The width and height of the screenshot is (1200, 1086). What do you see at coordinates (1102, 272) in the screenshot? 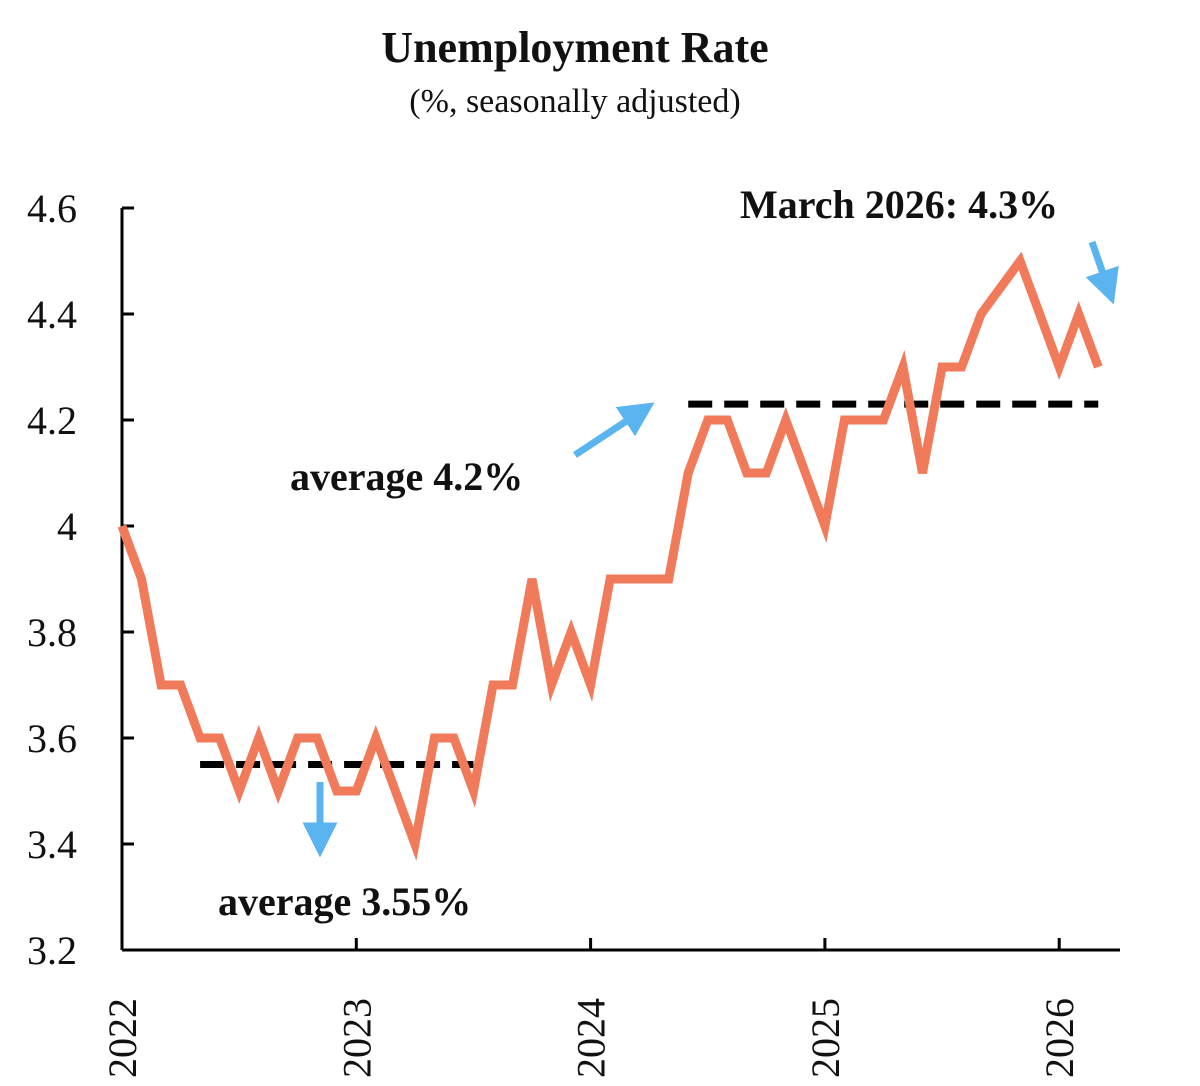
I see `arrow-latest-value` at bounding box center [1102, 272].